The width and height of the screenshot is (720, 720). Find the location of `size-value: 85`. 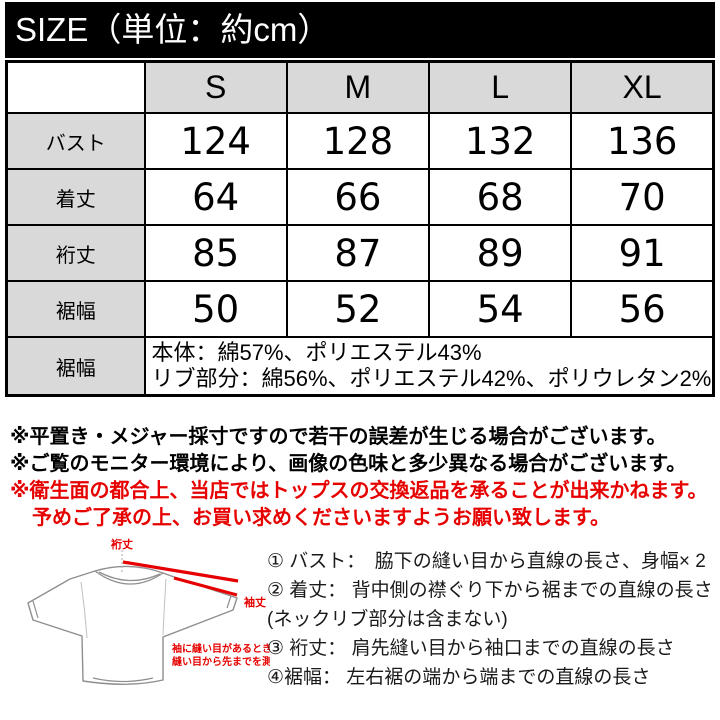

size-value: 85 is located at coordinates (215, 253).